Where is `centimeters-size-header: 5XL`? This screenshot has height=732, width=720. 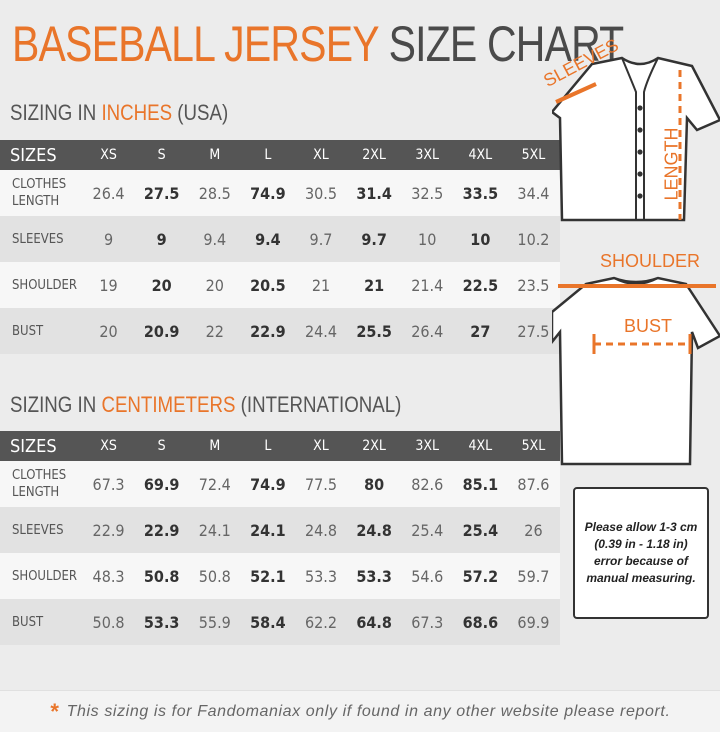
centimeters-size-header: 5XL is located at coordinates (533, 446).